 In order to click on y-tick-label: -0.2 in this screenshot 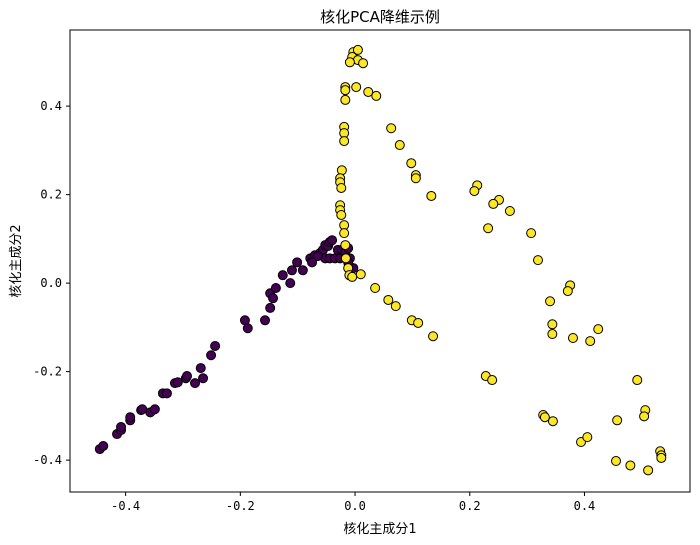, I will do `click(47, 372)`.